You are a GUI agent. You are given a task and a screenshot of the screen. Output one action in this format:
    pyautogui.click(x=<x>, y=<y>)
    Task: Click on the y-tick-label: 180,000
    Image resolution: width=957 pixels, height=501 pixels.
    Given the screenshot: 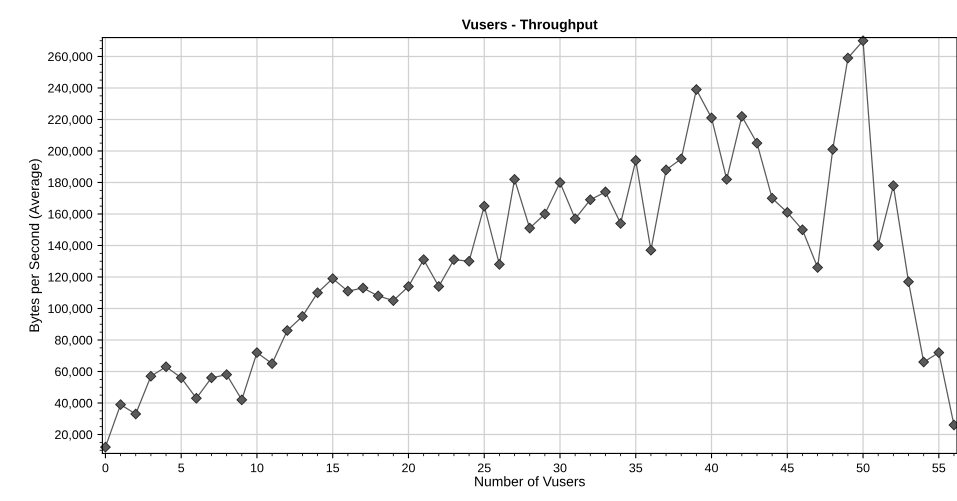 What is the action you would take?
    pyautogui.click(x=70, y=183)
    